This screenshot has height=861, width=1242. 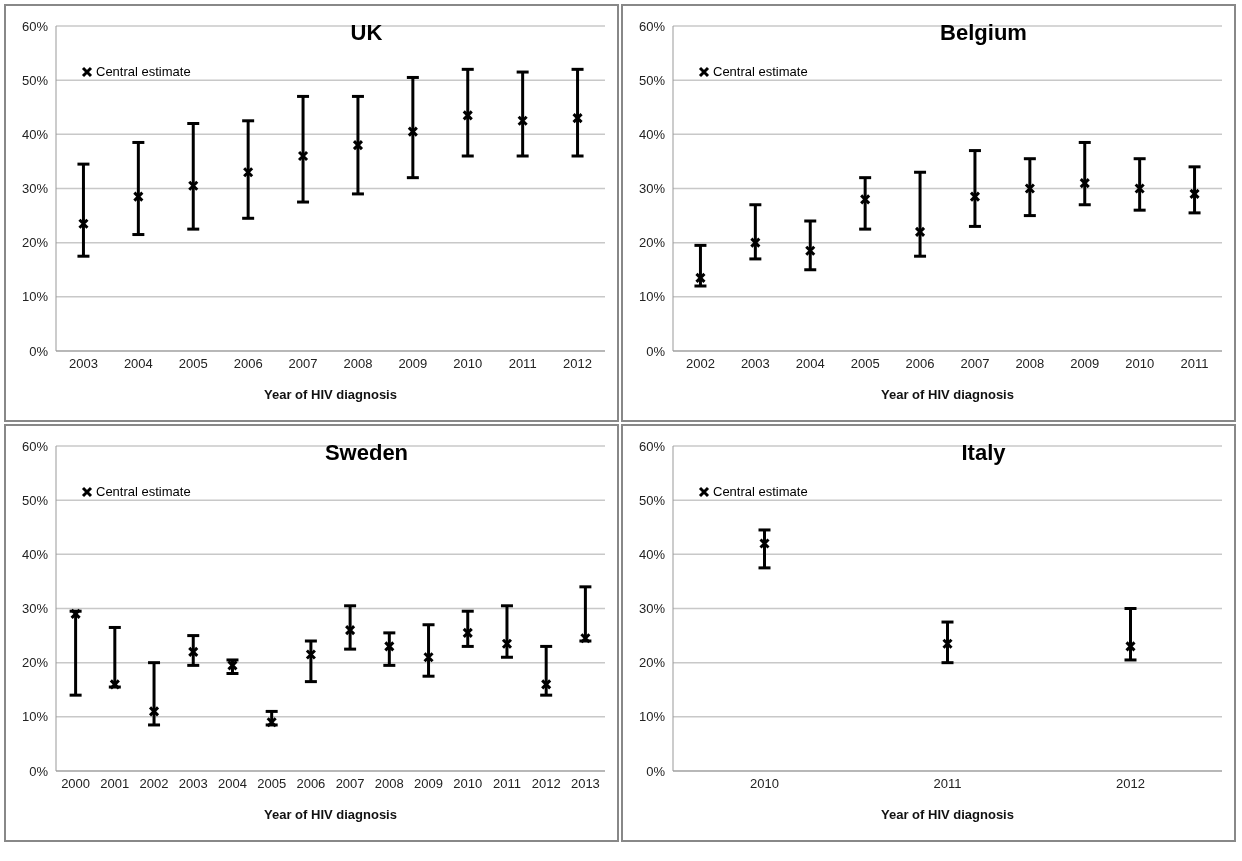 I want to click on x-tick-label: 2013, so click(x=585, y=784).